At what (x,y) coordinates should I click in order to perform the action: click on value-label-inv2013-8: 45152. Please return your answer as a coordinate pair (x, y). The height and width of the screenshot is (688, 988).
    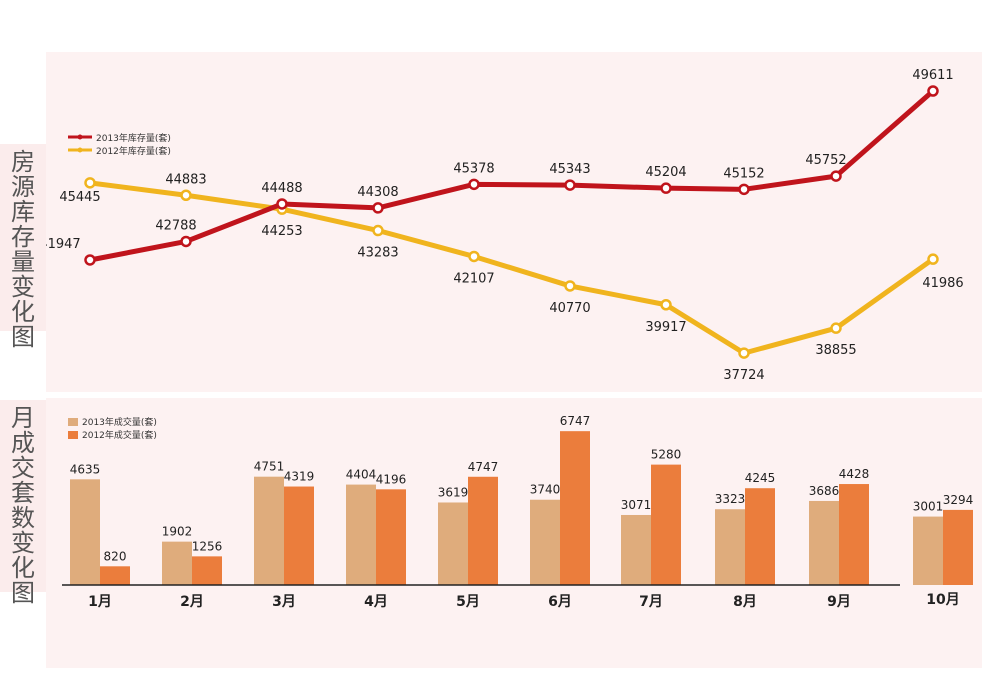
    Looking at the image, I should click on (743, 173).